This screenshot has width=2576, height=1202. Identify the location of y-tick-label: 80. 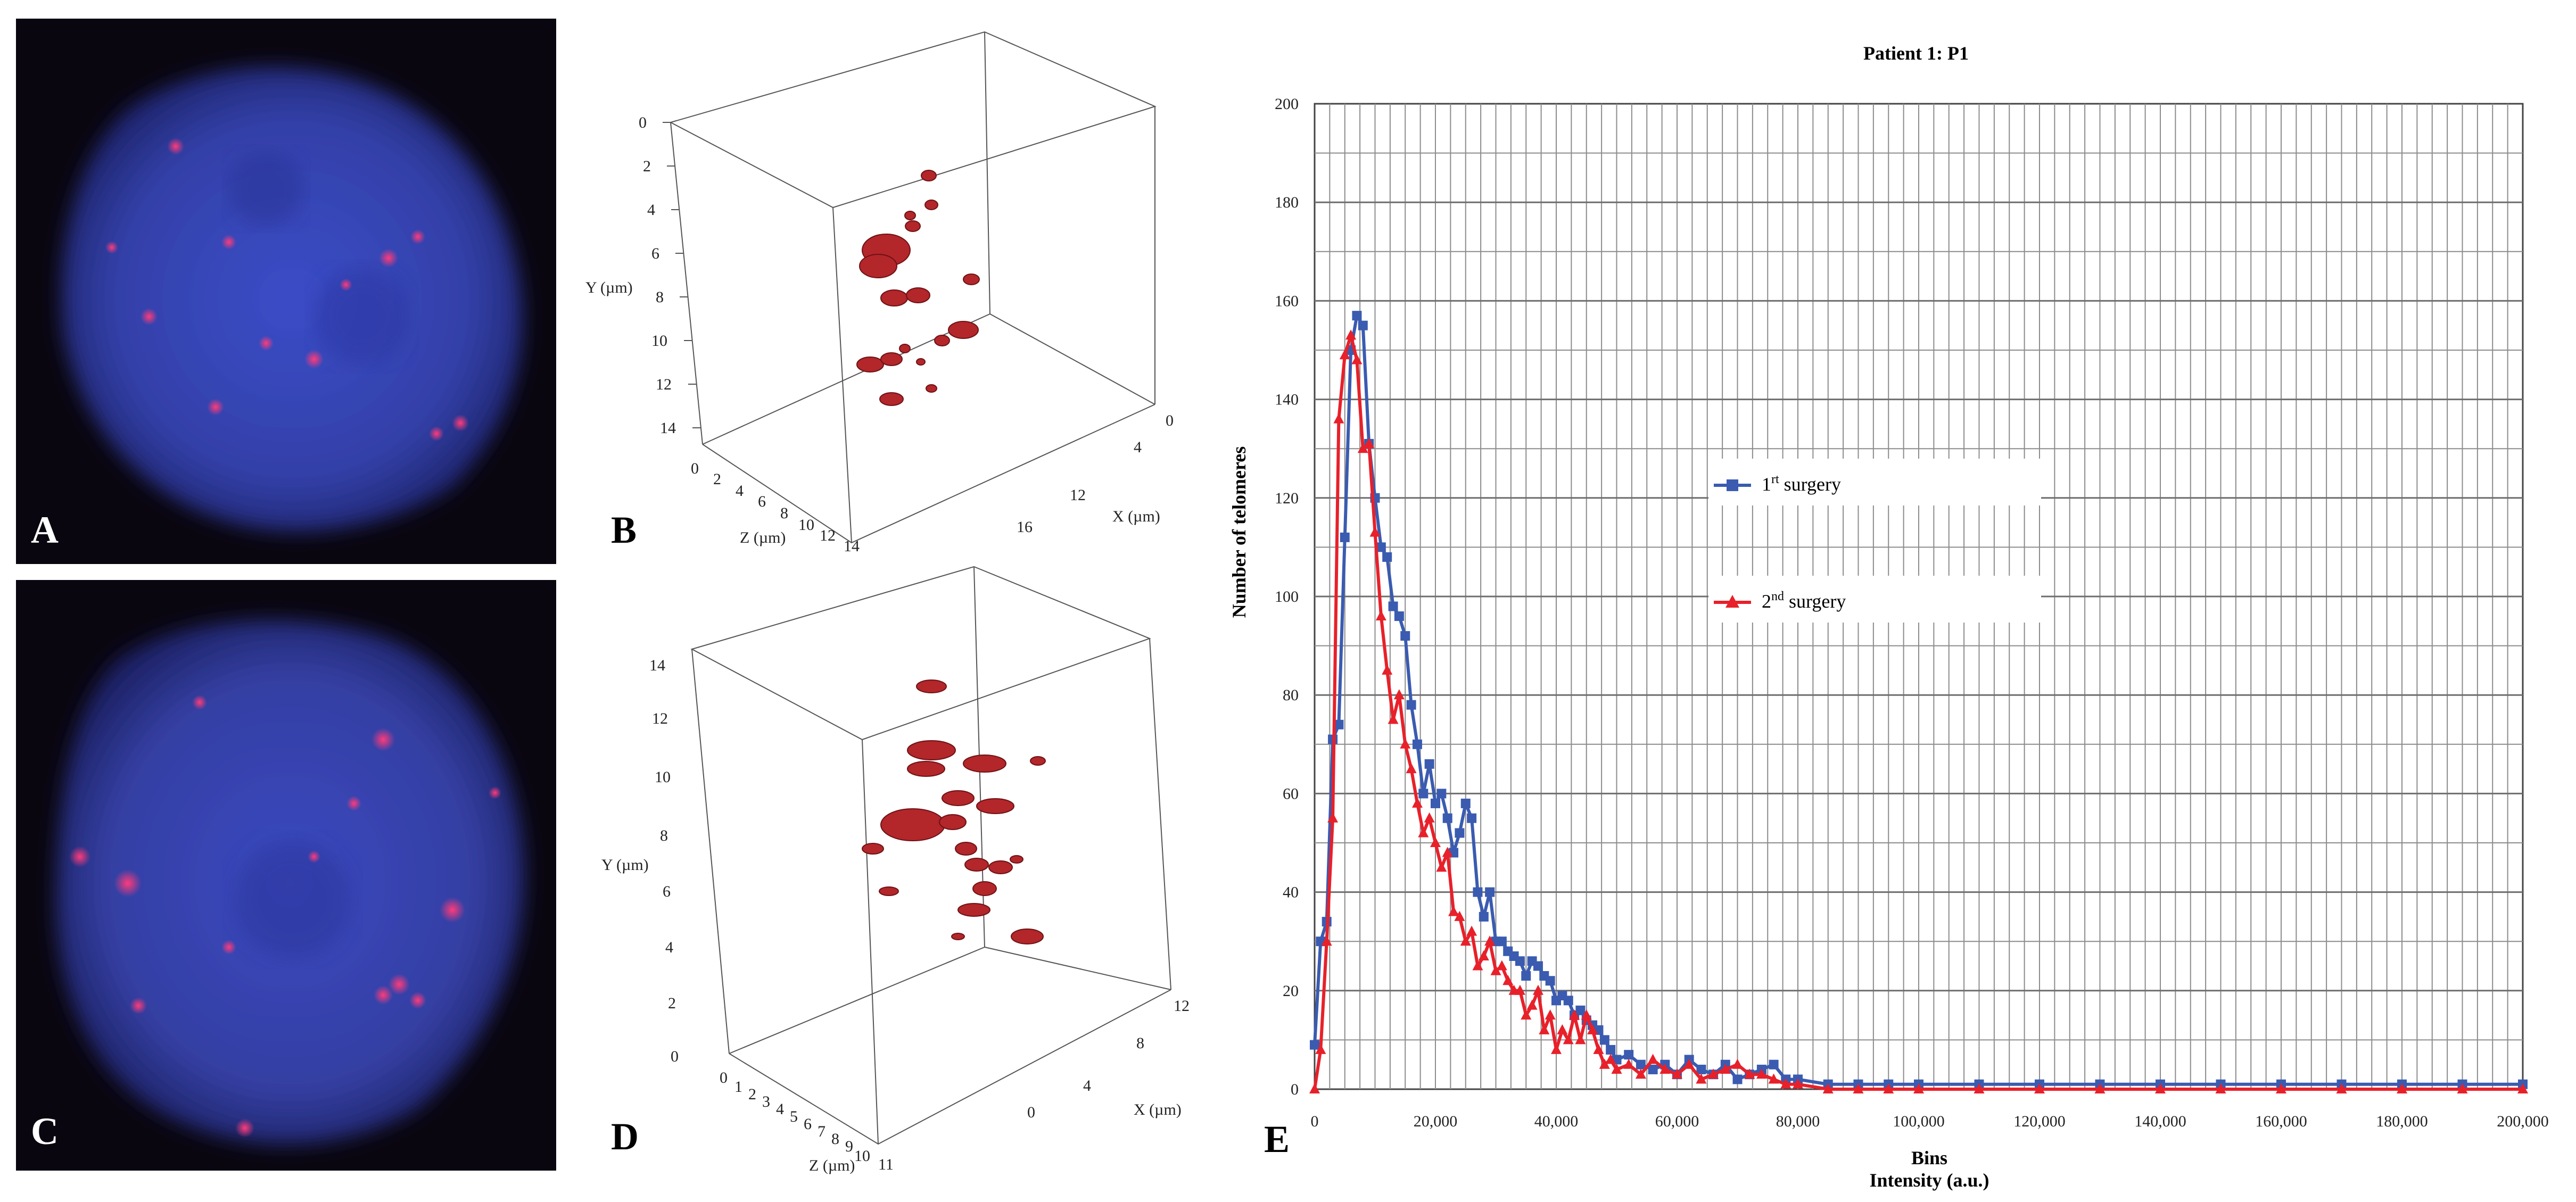
(1291, 695).